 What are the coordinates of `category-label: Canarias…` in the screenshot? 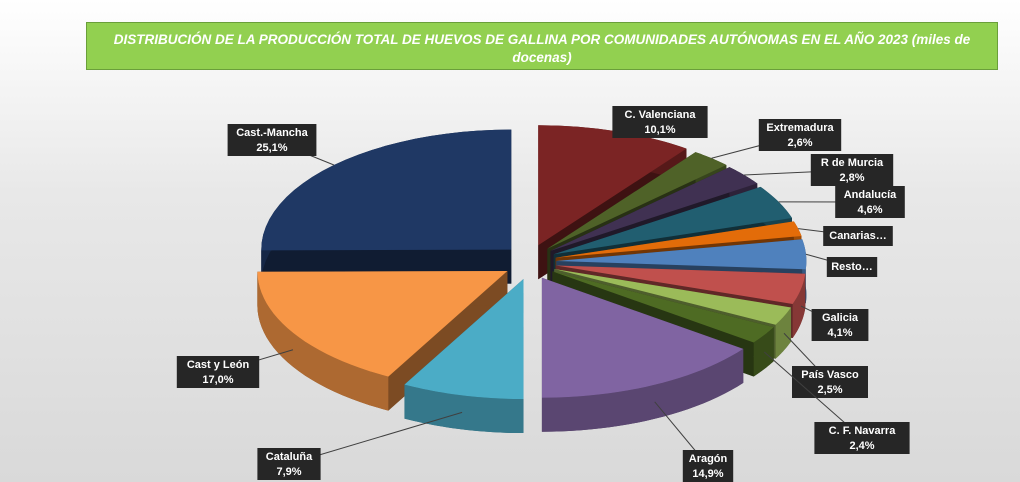 It's located at (857, 236).